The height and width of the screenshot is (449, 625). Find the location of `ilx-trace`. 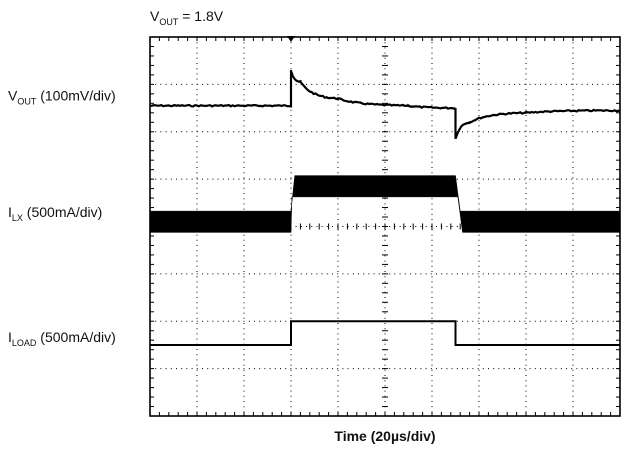

ilx-trace is located at coordinates (385, 204).